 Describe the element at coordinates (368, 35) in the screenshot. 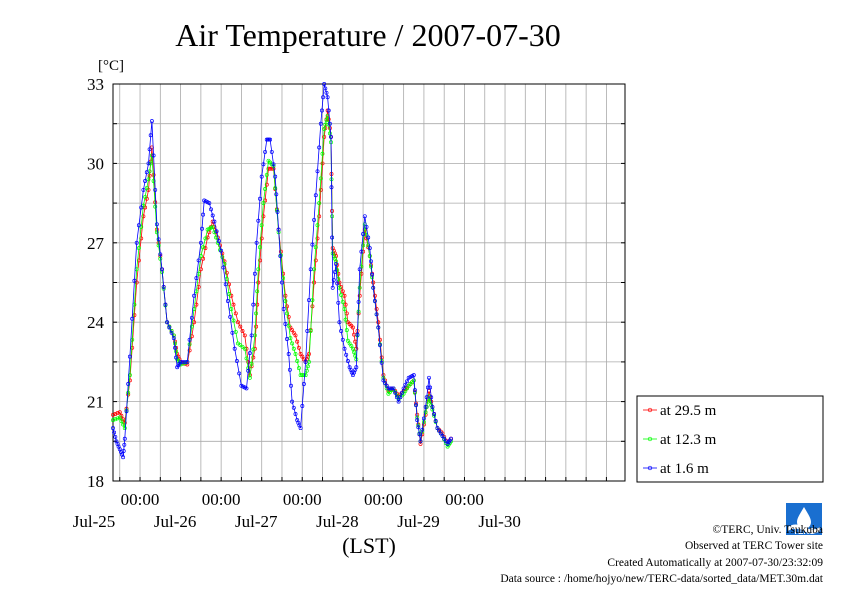

I see `chart-title: Air Temperature / 2007-07-30` at that location.